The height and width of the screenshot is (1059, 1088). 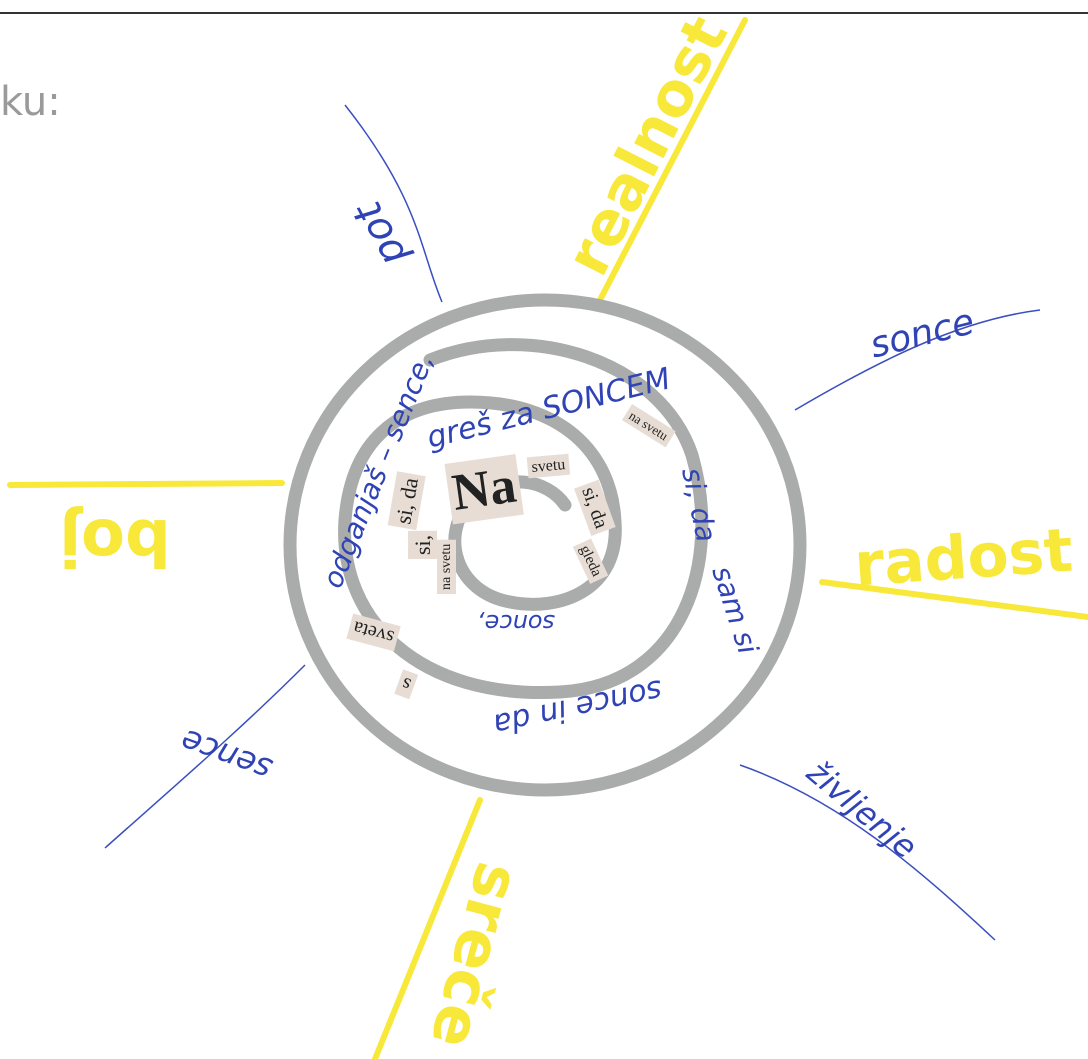 I want to click on ray-label: radost, so click(x=963, y=558).